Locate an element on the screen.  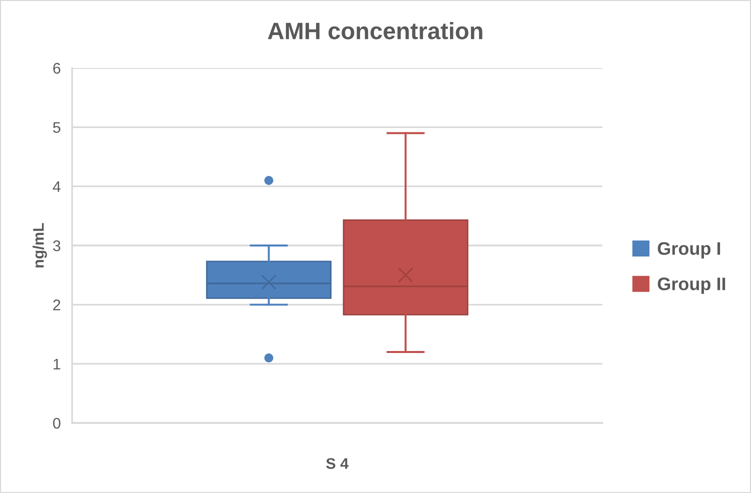
y-tick-label: 0 is located at coordinates (56, 423).